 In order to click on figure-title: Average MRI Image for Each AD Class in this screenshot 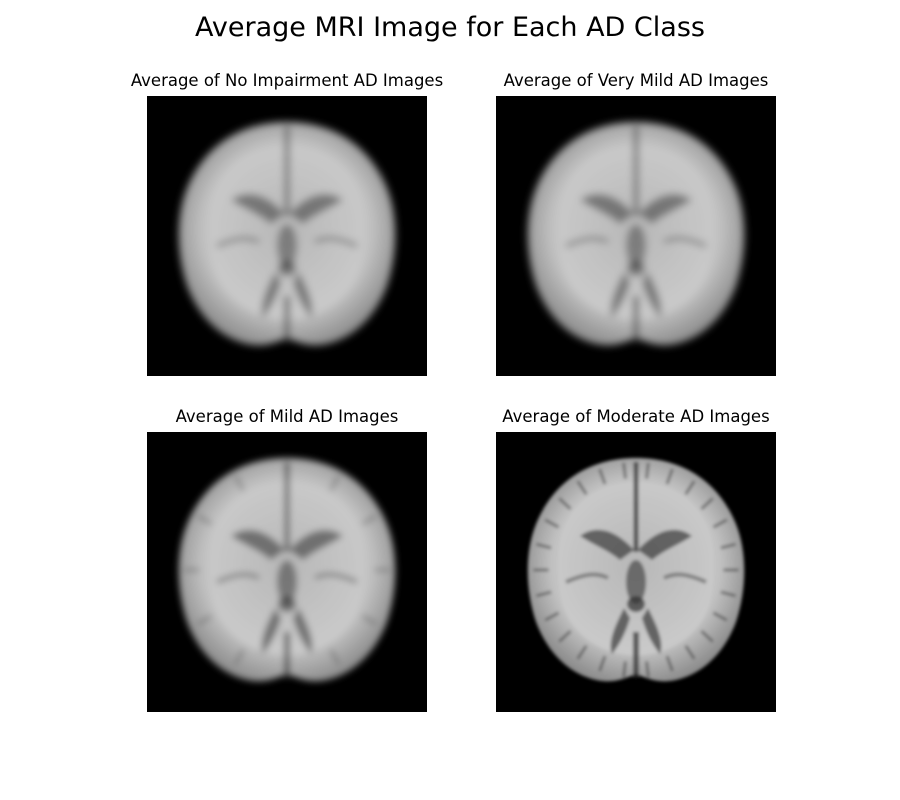, I will do `click(450, 27)`.